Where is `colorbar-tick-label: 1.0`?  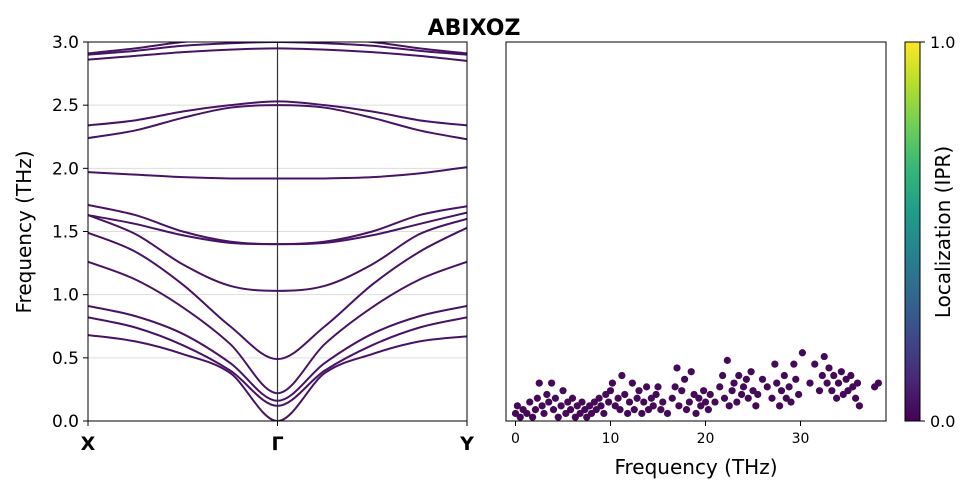
colorbar-tick-label: 1.0 is located at coordinates (942, 42).